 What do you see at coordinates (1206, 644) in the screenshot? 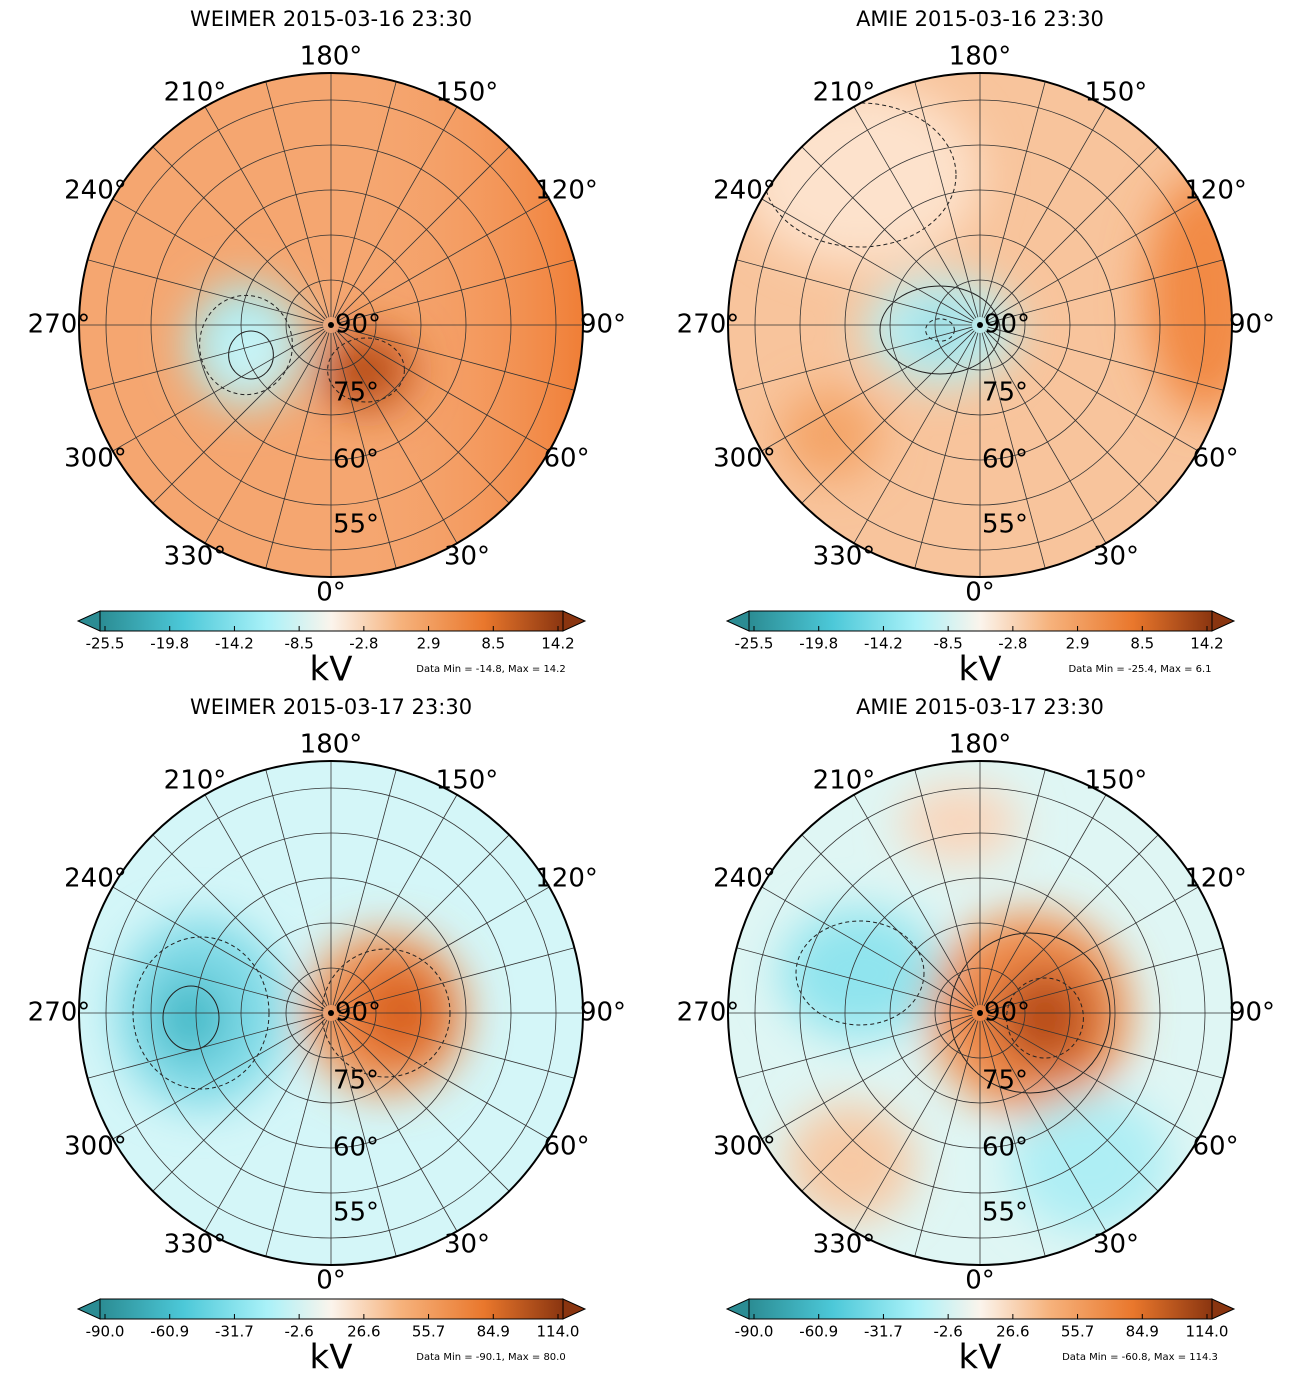
I see `colorbar-tick-label: 14.2` at bounding box center [1206, 644].